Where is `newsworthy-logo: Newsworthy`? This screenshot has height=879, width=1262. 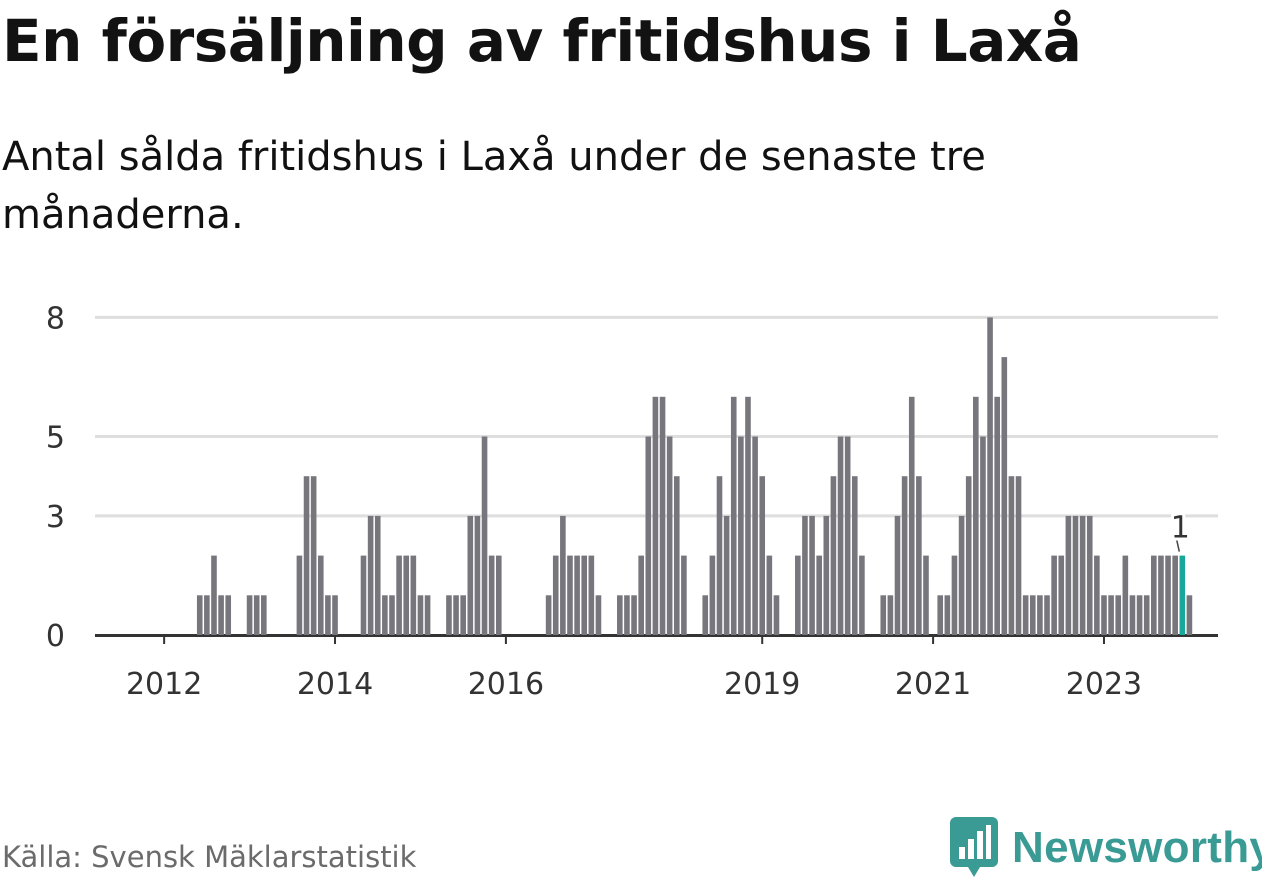 newsworthy-logo: Newsworthy is located at coordinates (1106, 847).